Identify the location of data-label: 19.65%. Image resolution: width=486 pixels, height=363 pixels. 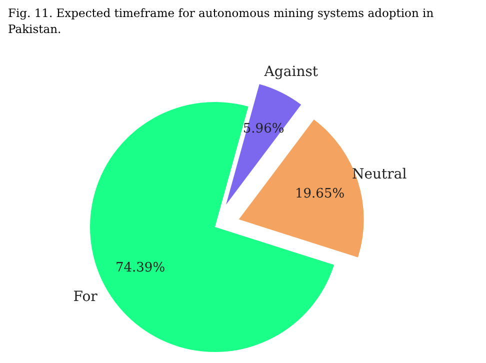
(320, 194).